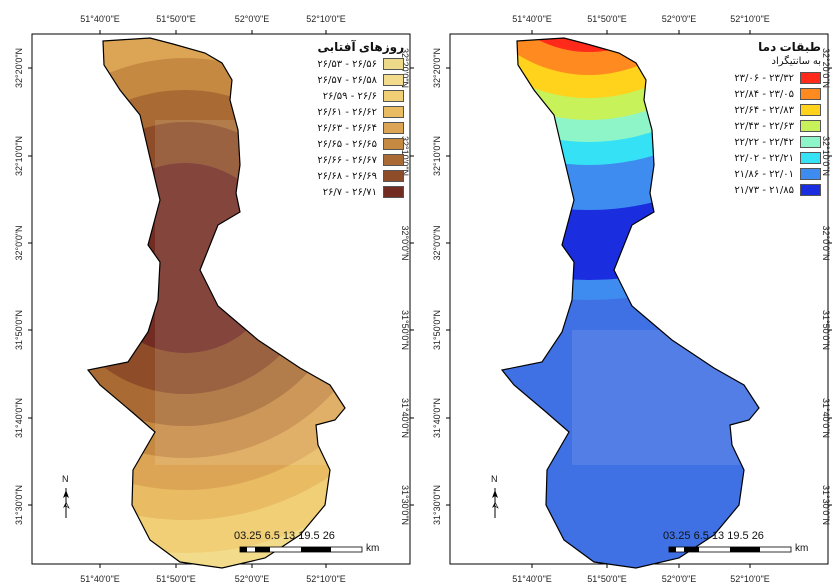 The image size is (833, 588). Describe the element at coordinates (347, 80) in the screenshot. I see `legend-label: ۲۶/۵۸ - ۲۶/۵۷` at that location.